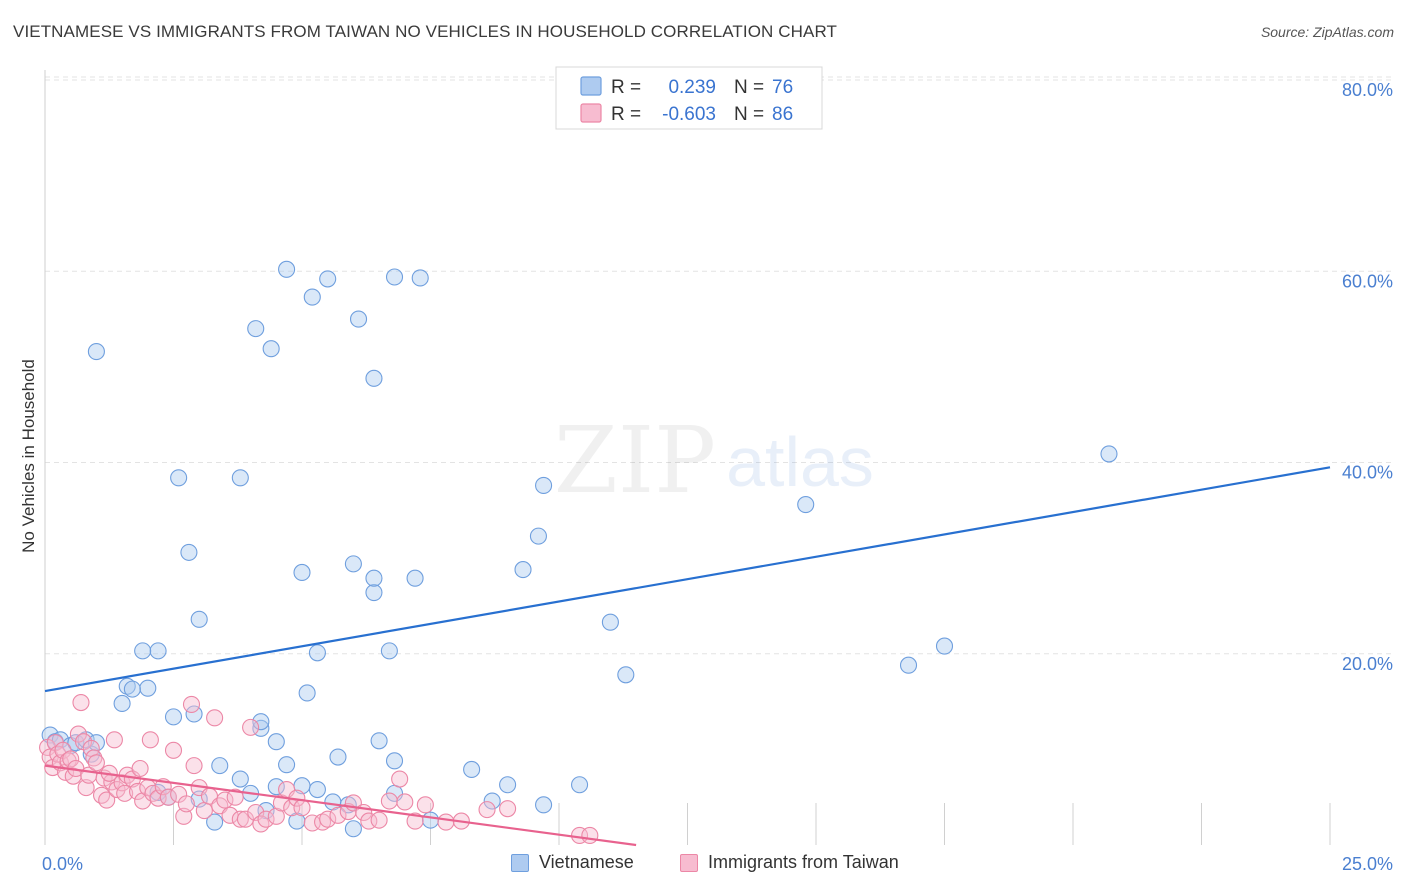 The width and height of the screenshot is (1406, 892). I want to click on legend-item-vietnamese: Vietnamese, so click(572, 862).